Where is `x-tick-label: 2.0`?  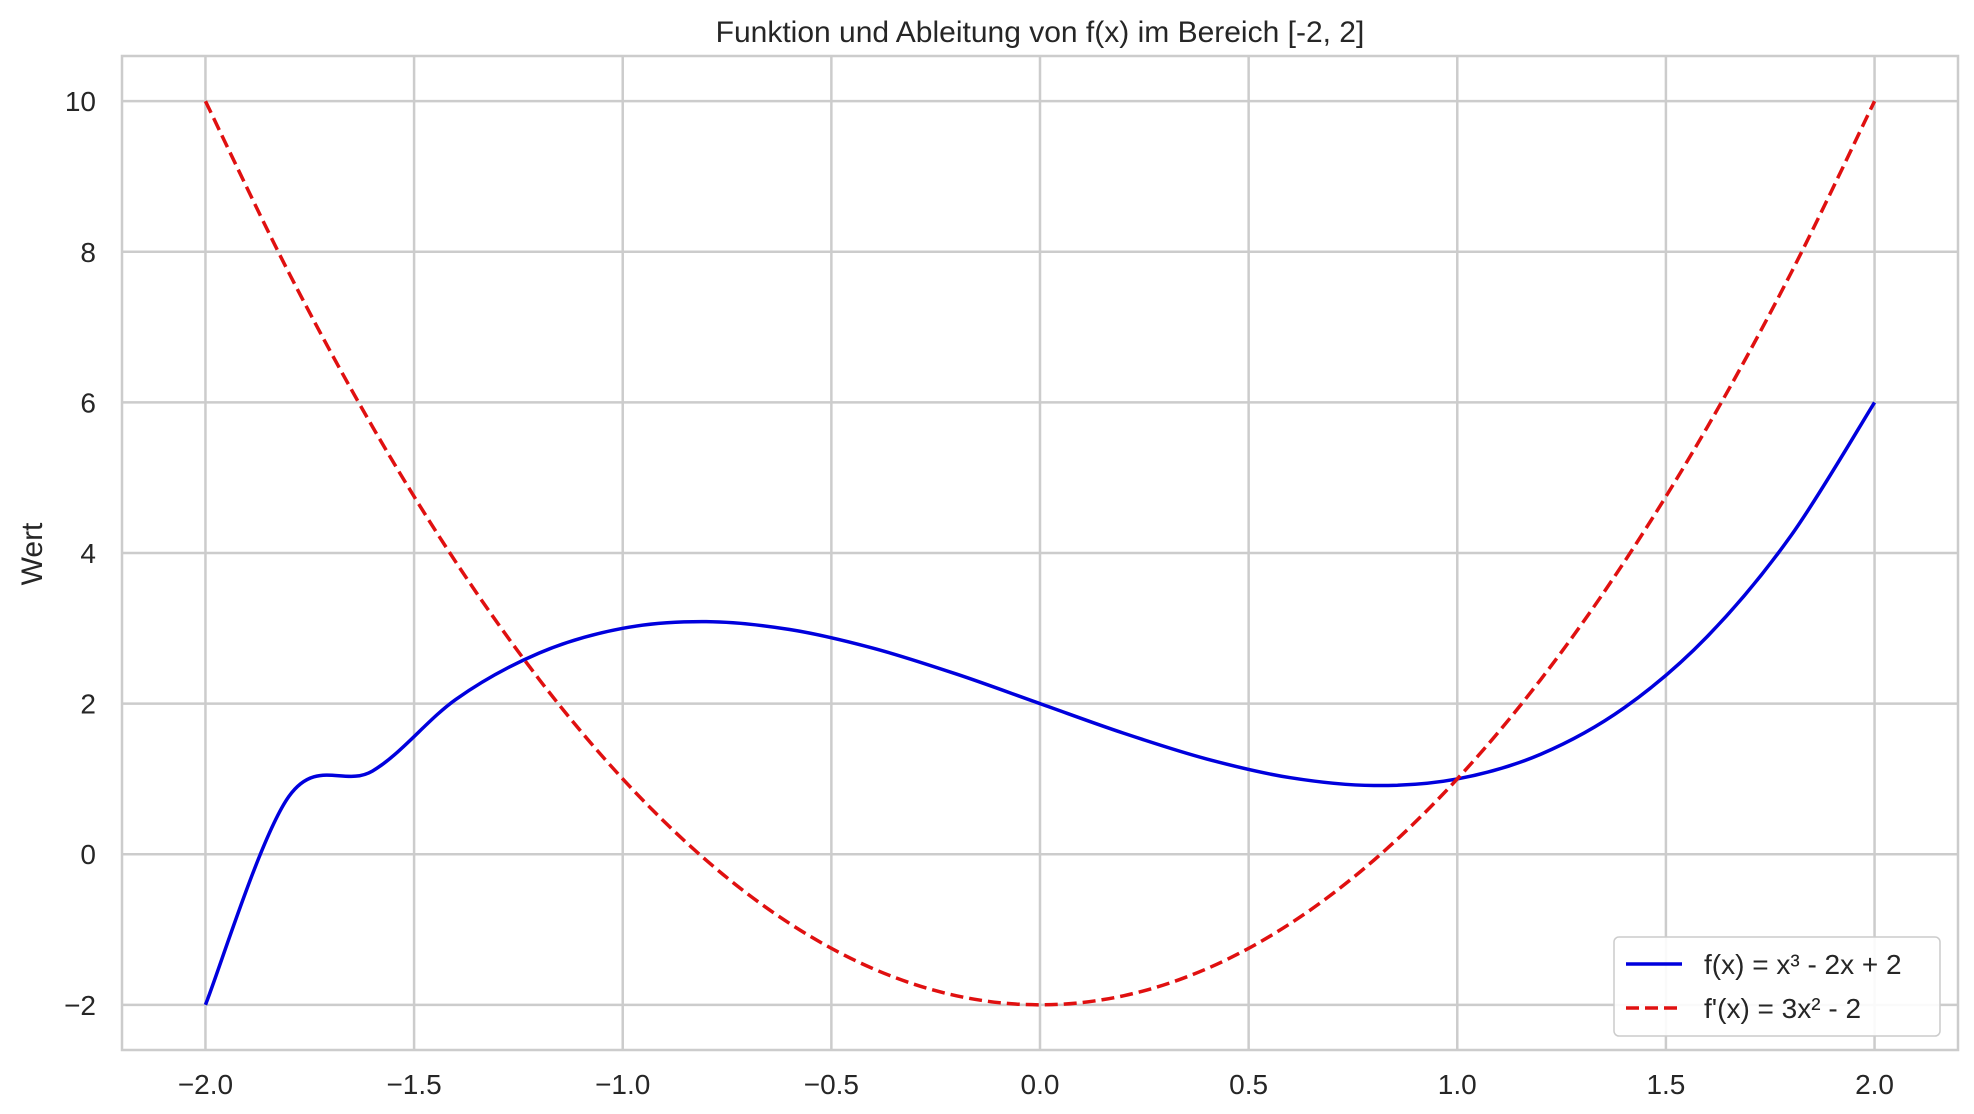 x-tick-label: 2.0 is located at coordinates (1874, 1084).